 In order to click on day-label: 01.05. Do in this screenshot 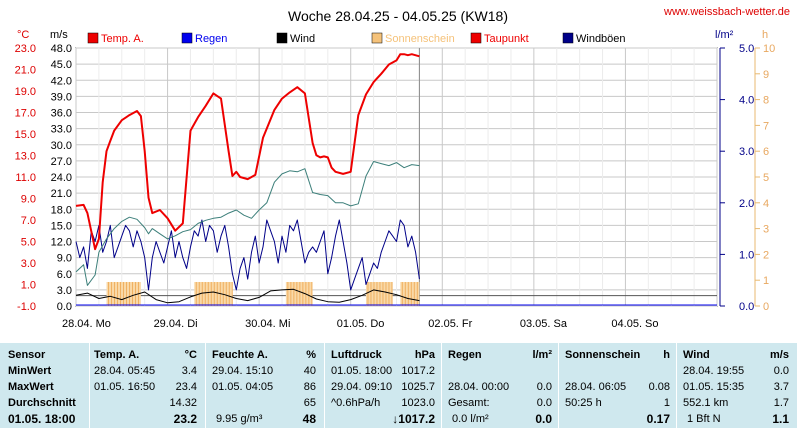, I will do `click(361, 324)`.